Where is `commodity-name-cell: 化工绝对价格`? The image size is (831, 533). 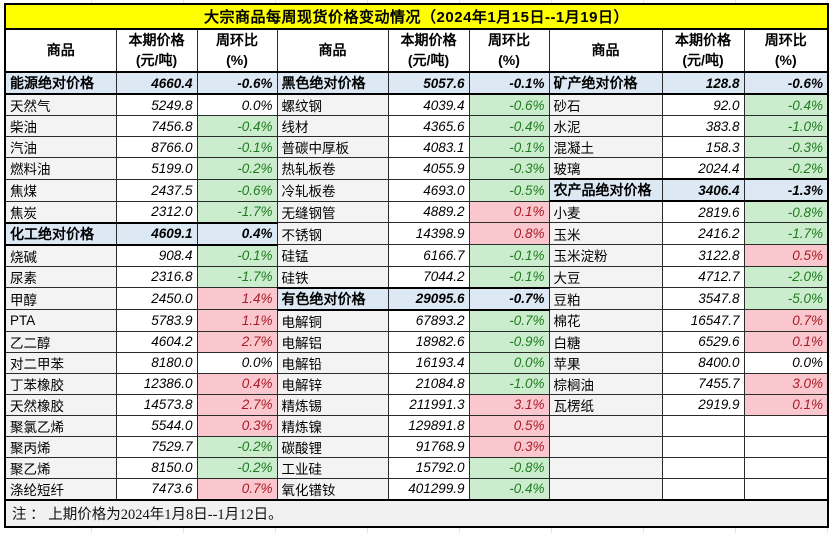
commodity-name-cell: 化工绝对价格 is located at coordinates (60, 233).